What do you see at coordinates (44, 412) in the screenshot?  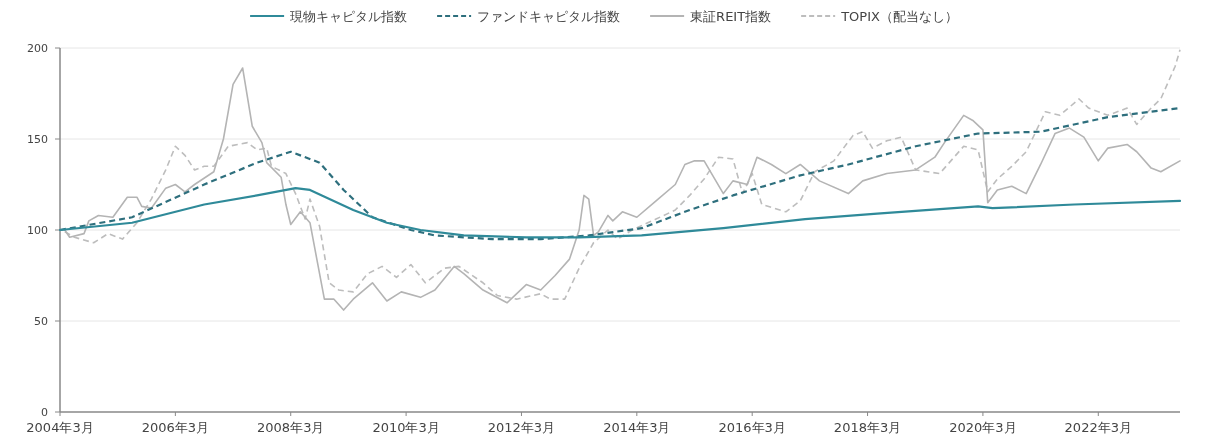 I see `y-tick-label: 0` at bounding box center [44, 412].